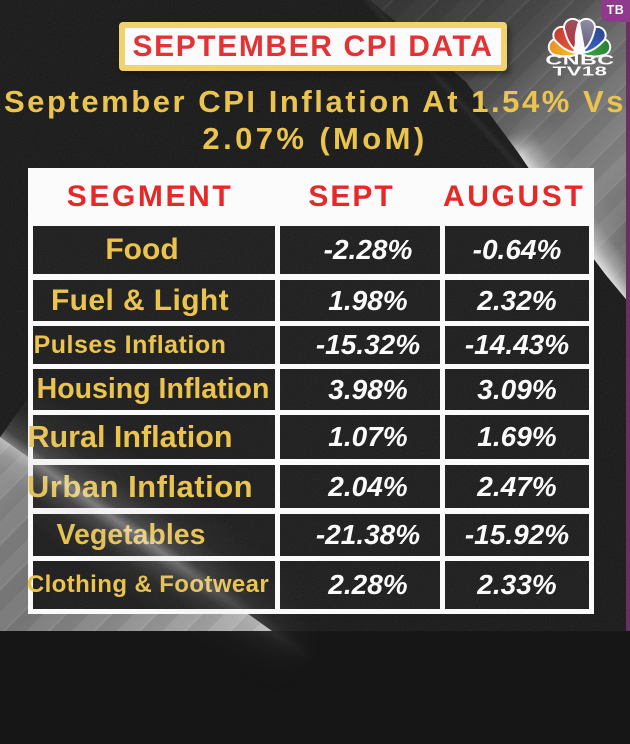 The width and height of the screenshot is (630, 744). What do you see at coordinates (580, 71) in the screenshot?
I see `svg-text: TV18` at bounding box center [580, 71].